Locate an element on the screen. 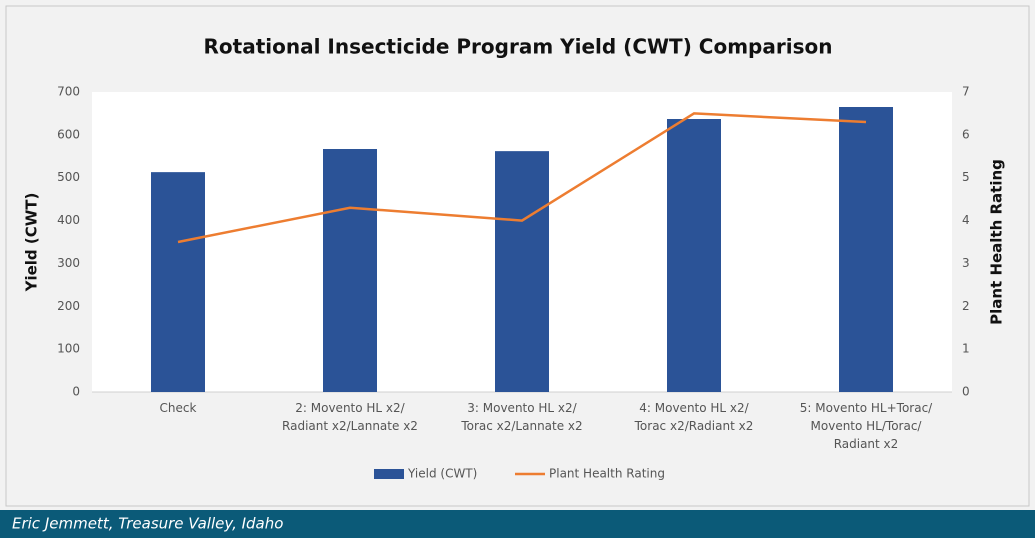 The image size is (1035, 538). y2-tick-label: 6 is located at coordinates (966, 134).